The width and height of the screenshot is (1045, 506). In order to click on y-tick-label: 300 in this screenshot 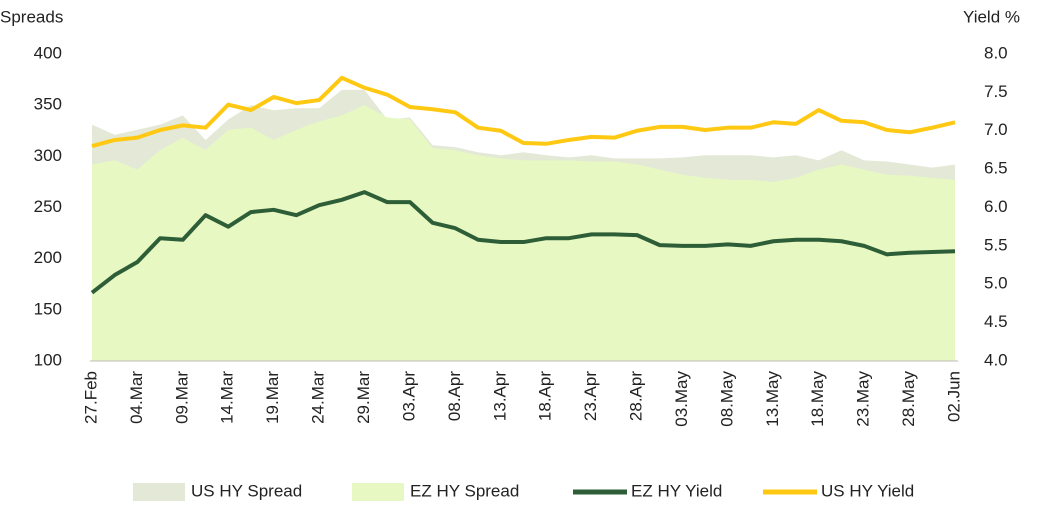, I will do `click(48, 155)`.